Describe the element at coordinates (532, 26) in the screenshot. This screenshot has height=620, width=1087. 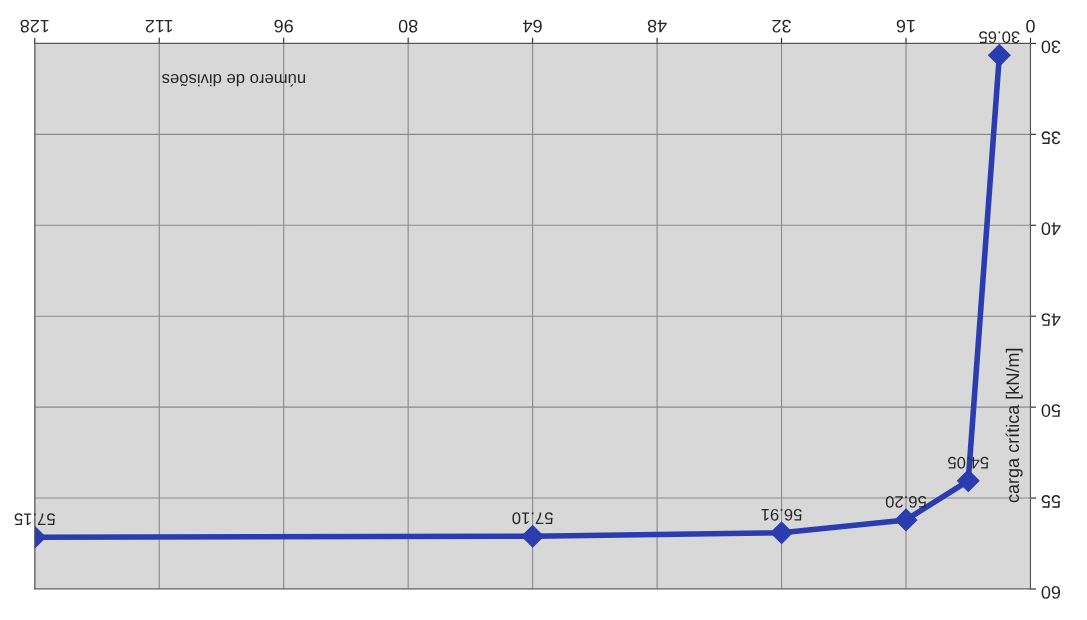
I see `x-tick-label: 64` at that location.